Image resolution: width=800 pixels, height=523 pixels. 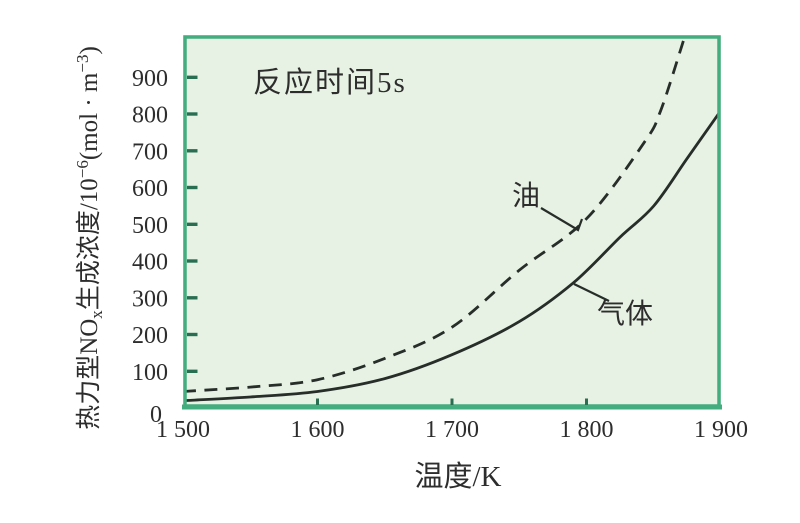 I want to click on oil-label-leader-line, so click(x=562, y=219).